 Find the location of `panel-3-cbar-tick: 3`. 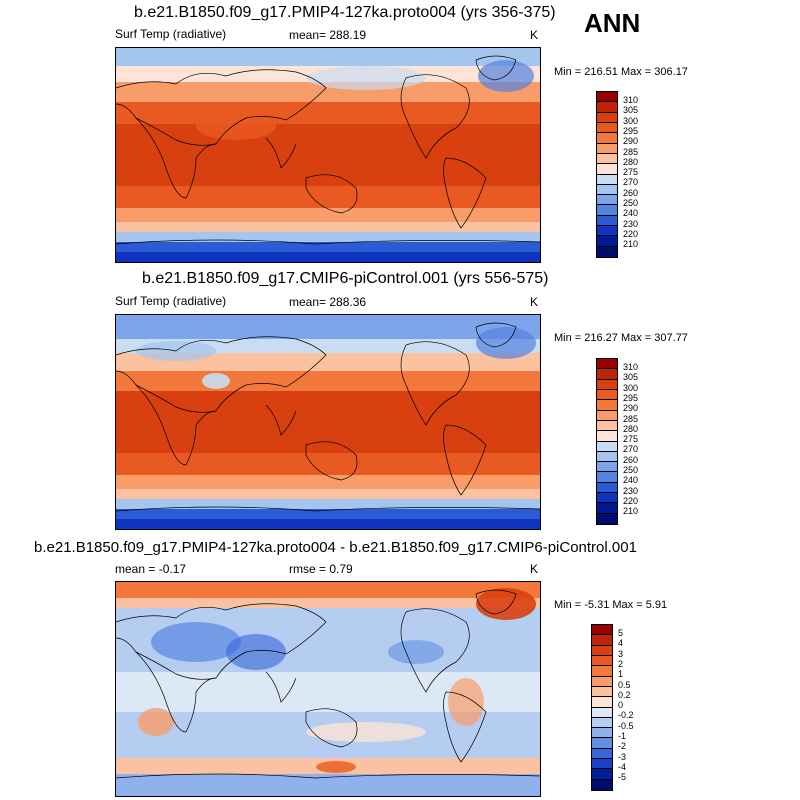

panel-3-cbar-tick: 3 is located at coordinates (621, 653).